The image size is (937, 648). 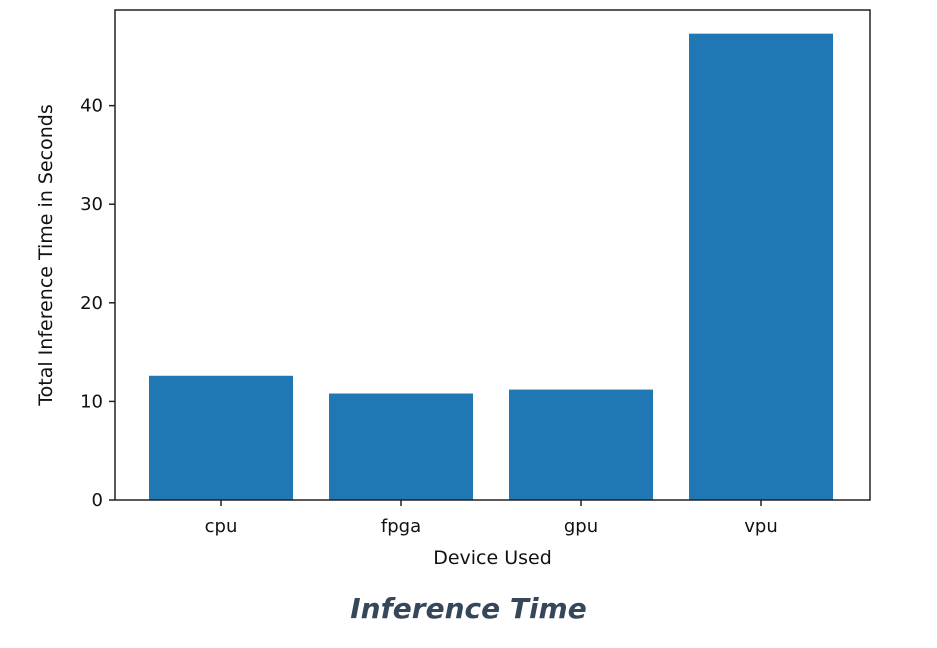 I want to click on y-axis-label: Total Inference Time in Seconds, so click(x=46, y=255).